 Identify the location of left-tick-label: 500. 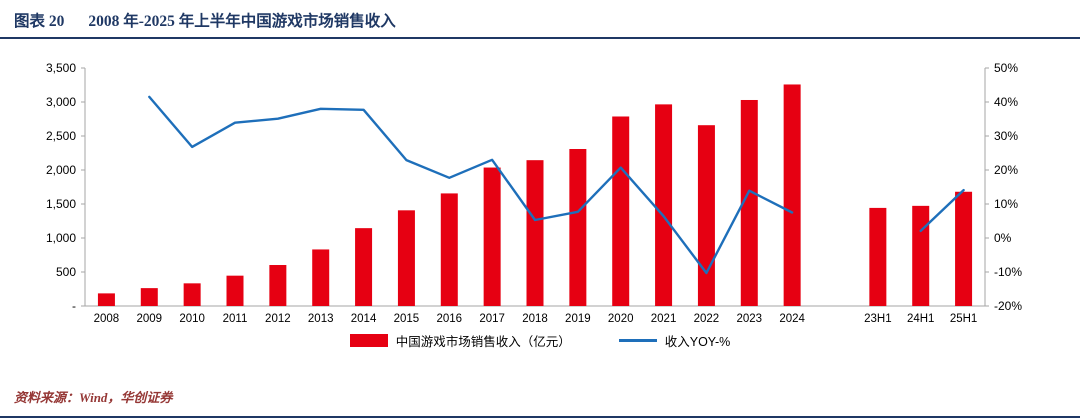
(66, 272).